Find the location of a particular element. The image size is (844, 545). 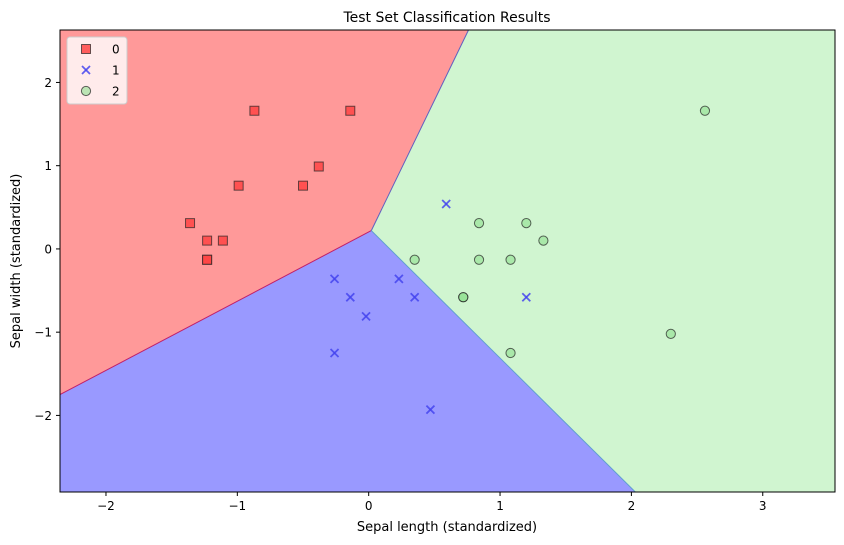

chart-title: Test Set Classification Results is located at coordinates (446, 18).